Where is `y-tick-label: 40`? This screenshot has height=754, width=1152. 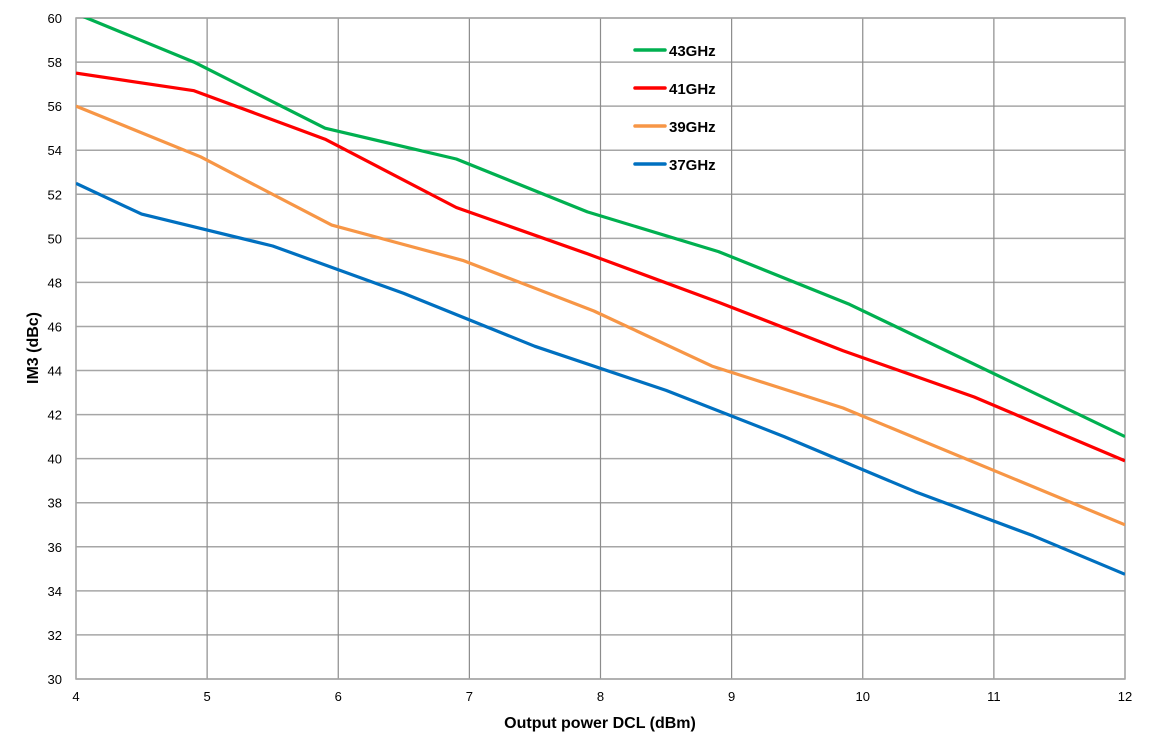 y-tick-label: 40 is located at coordinates (55, 459).